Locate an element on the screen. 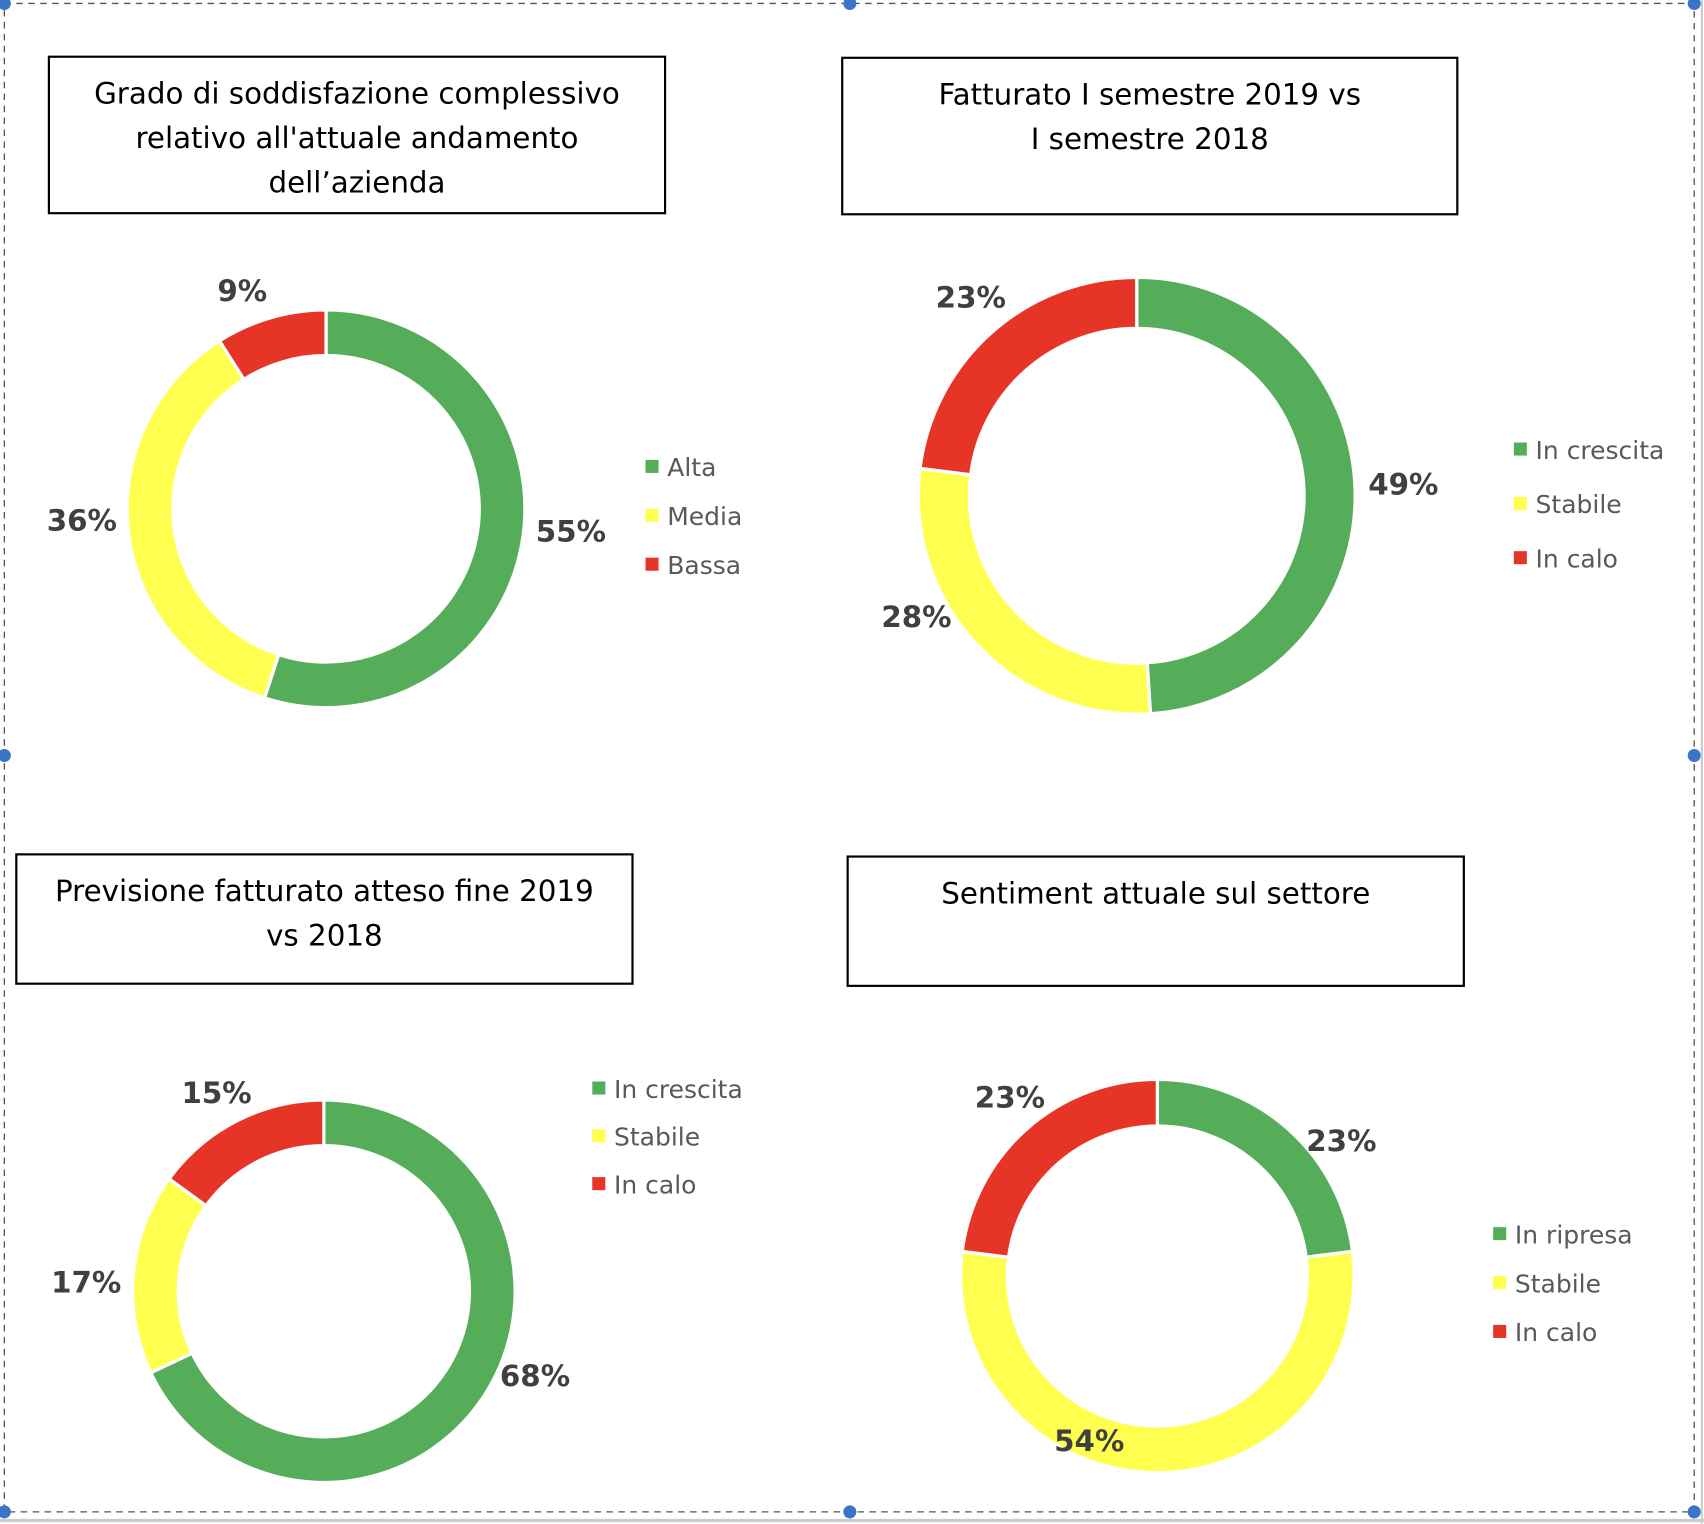 The height and width of the screenshot is (1524, 1704). chart-title-line: Previsione fatturato atteso fine 2019 is located at coordinates (324, 891).